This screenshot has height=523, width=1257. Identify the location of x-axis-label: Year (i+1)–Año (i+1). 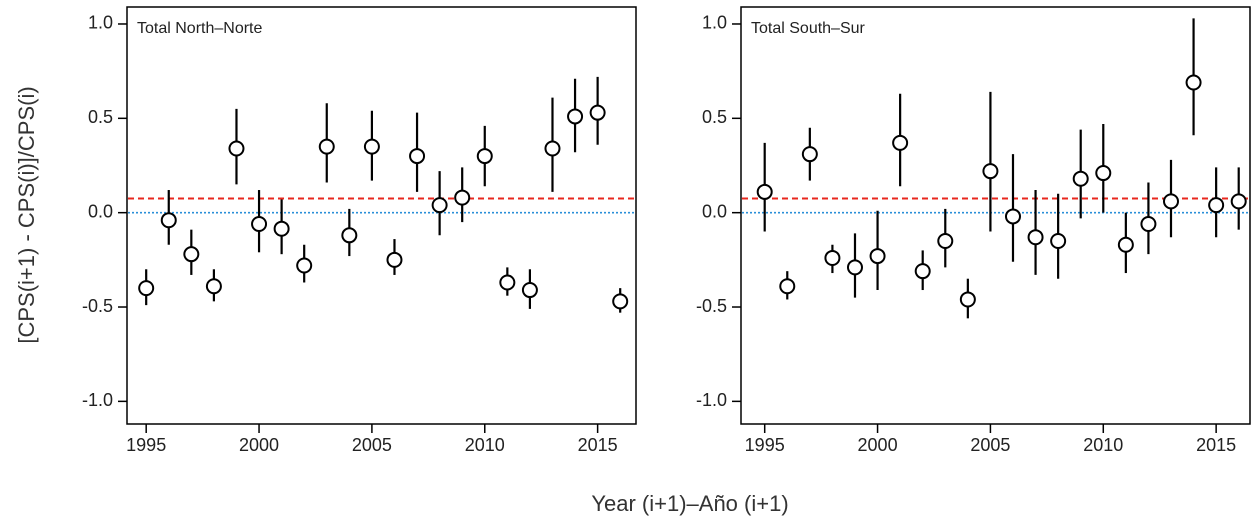
(689, 503).